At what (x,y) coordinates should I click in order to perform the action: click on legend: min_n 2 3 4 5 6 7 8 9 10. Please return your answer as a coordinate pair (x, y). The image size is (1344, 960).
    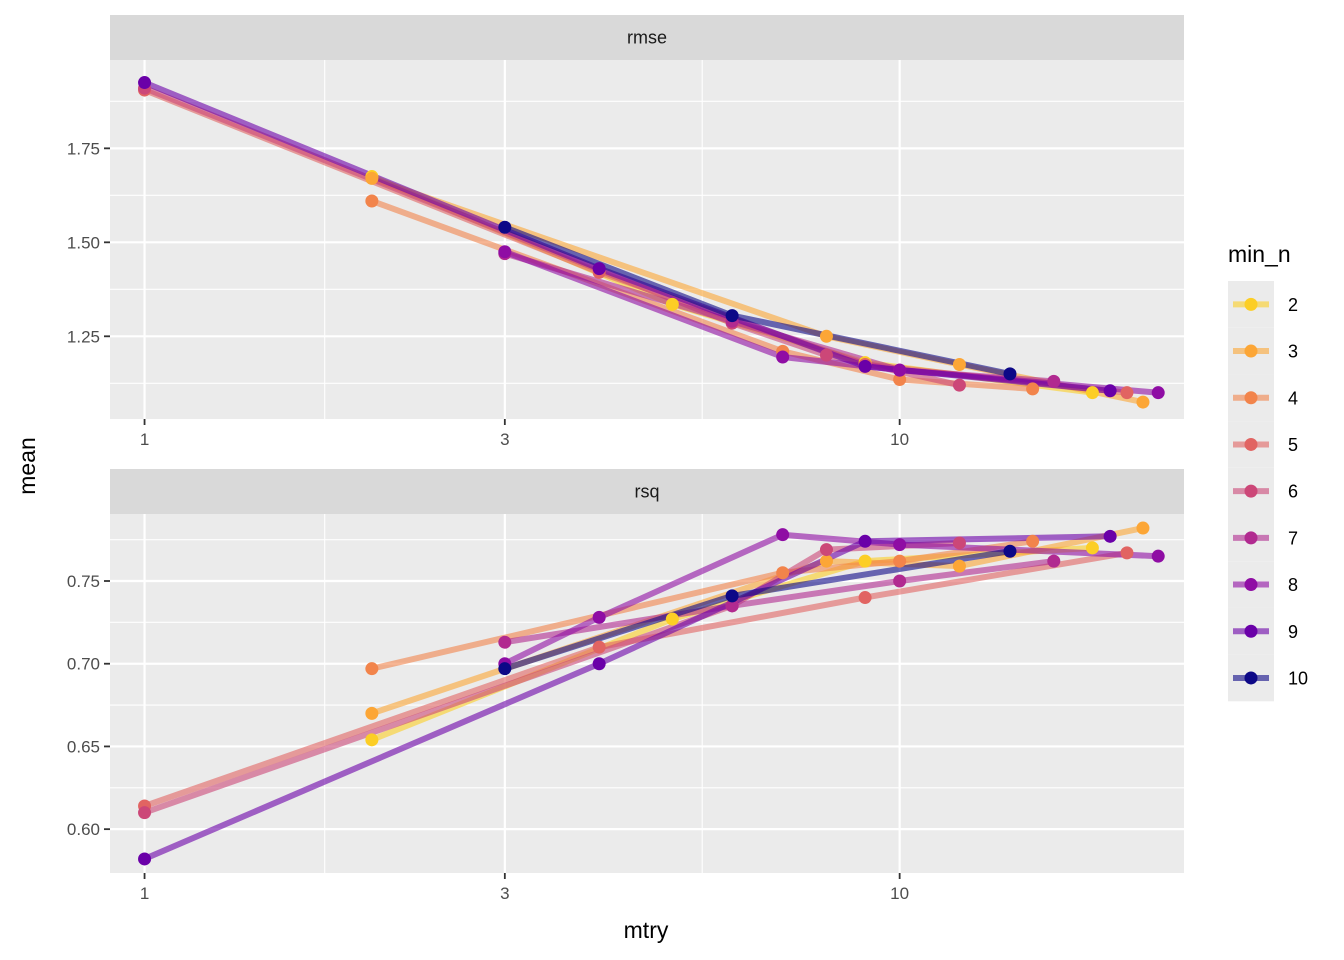
    Looking at the image, I should click on (1268, 471).